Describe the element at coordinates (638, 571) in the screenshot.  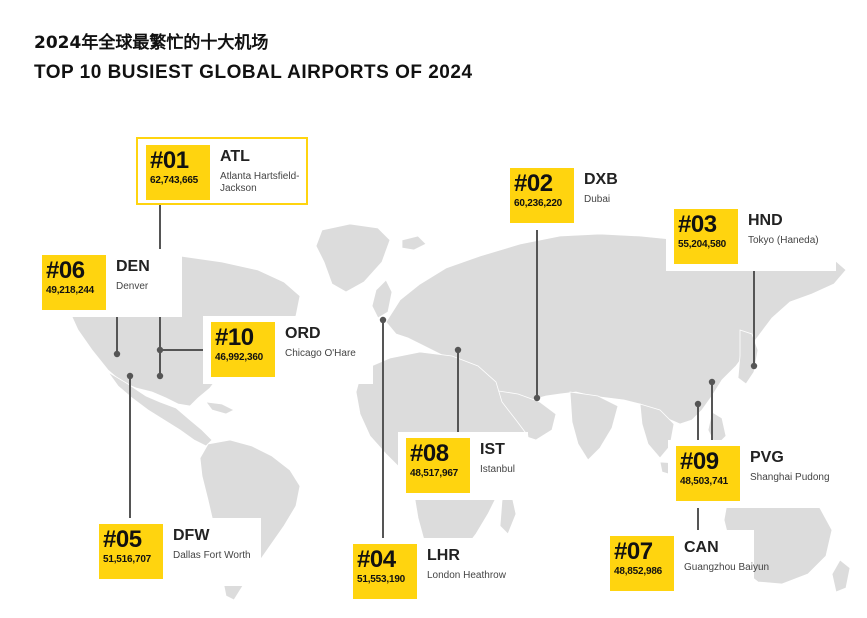
I see `passenger-count: 48,852,986` at that location.